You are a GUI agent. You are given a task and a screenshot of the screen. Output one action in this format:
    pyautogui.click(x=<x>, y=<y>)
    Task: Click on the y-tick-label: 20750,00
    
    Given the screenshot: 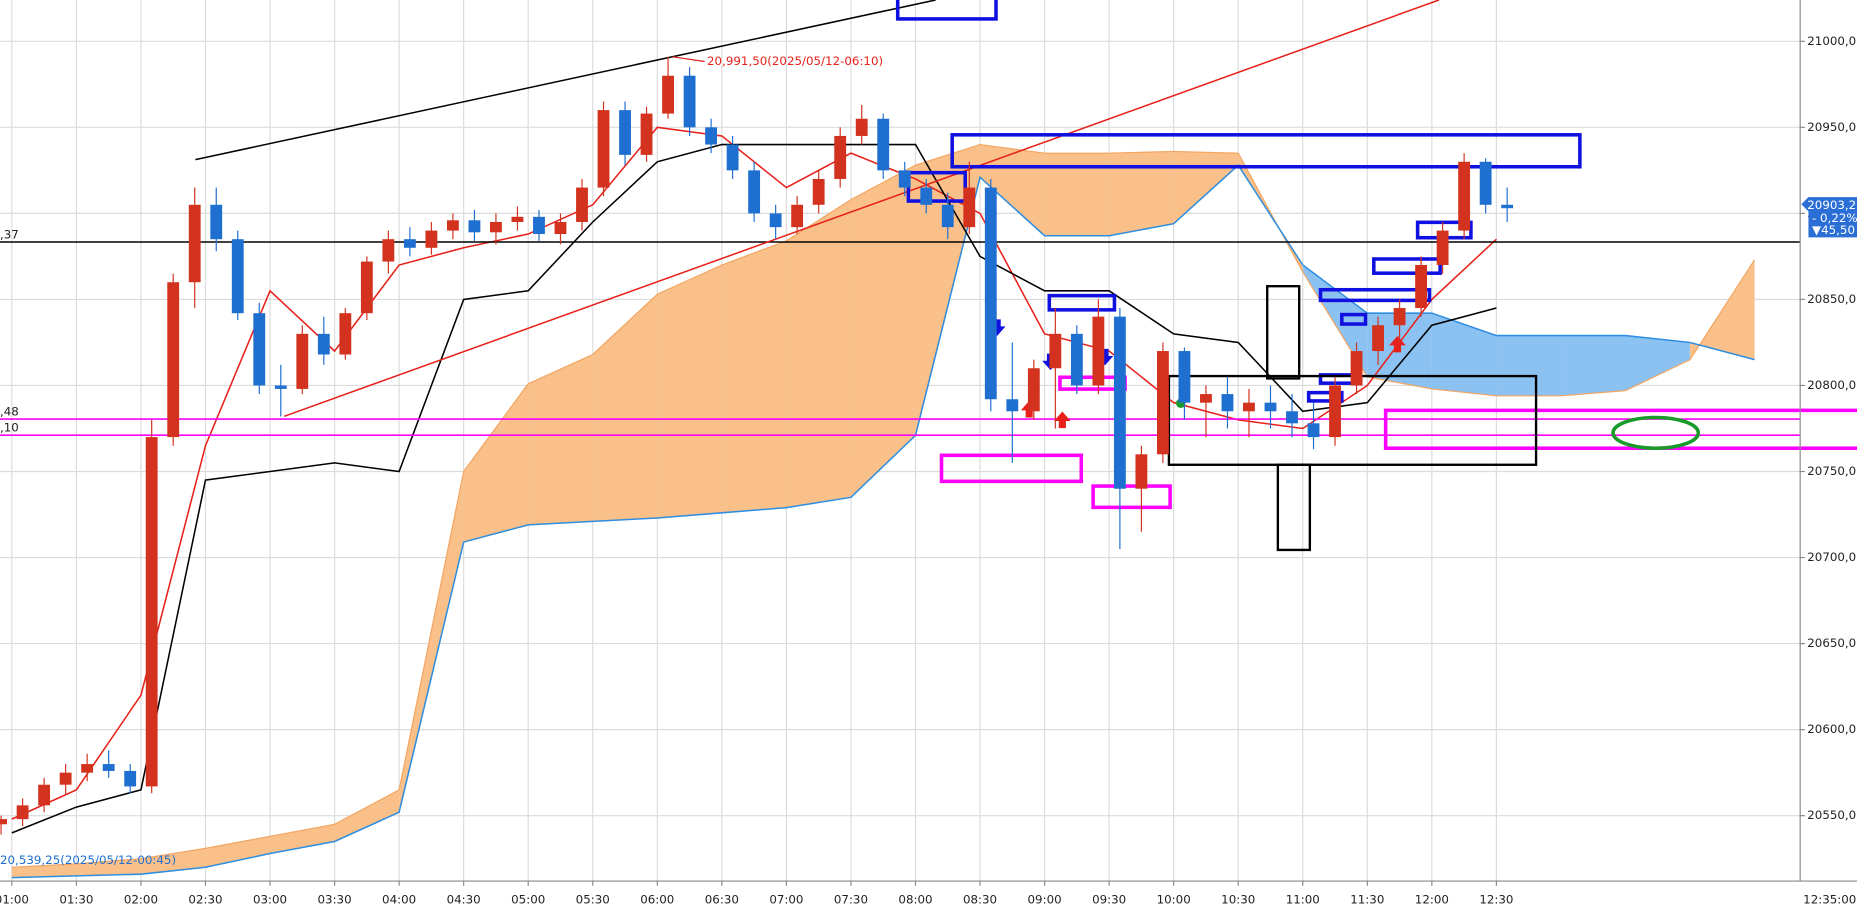 What is the action you would take?
    pyautogui.click(x=1832, y=471)
    